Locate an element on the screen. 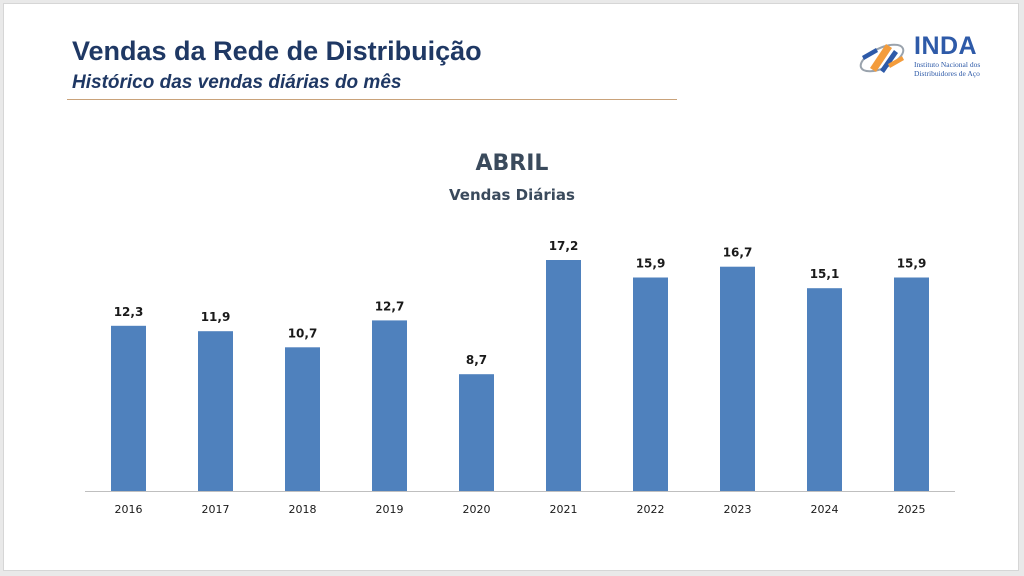 This screenshot has width=1024, height=576. x-tick-label-2018: 2018 is located at coordinates (303, 509).